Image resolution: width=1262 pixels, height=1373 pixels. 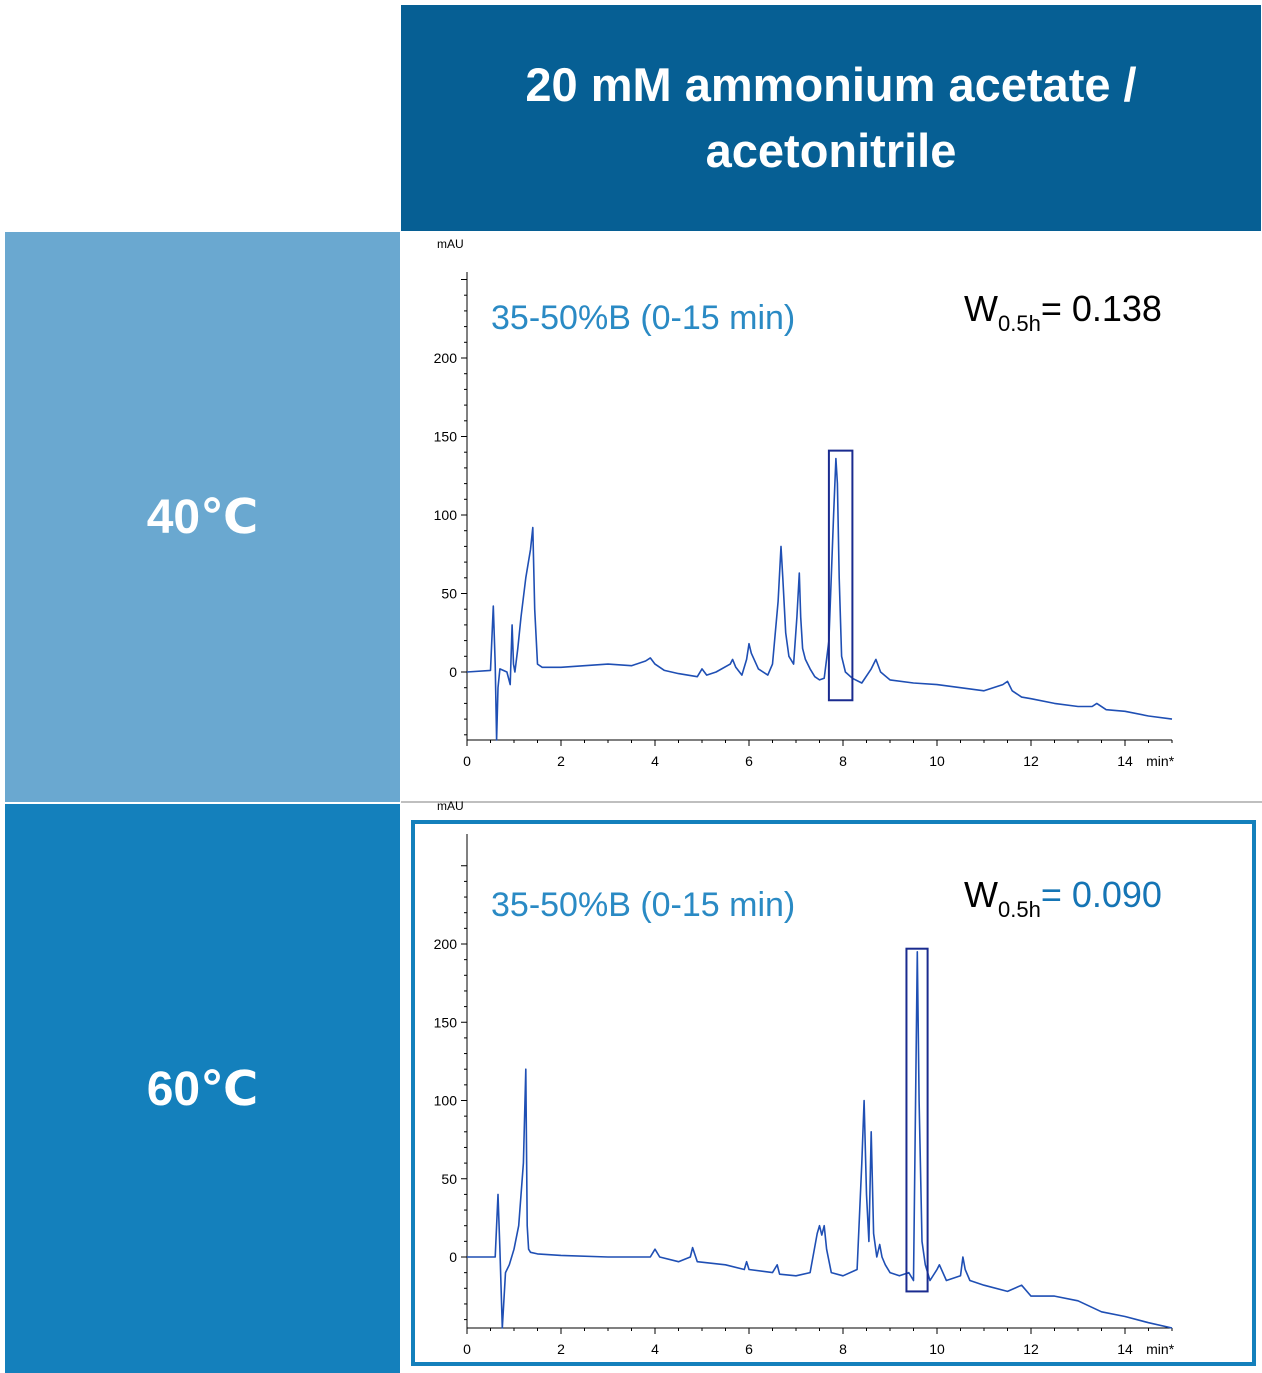 I want to click on row-label-40c: 40℃, so click(x=202, y=517).